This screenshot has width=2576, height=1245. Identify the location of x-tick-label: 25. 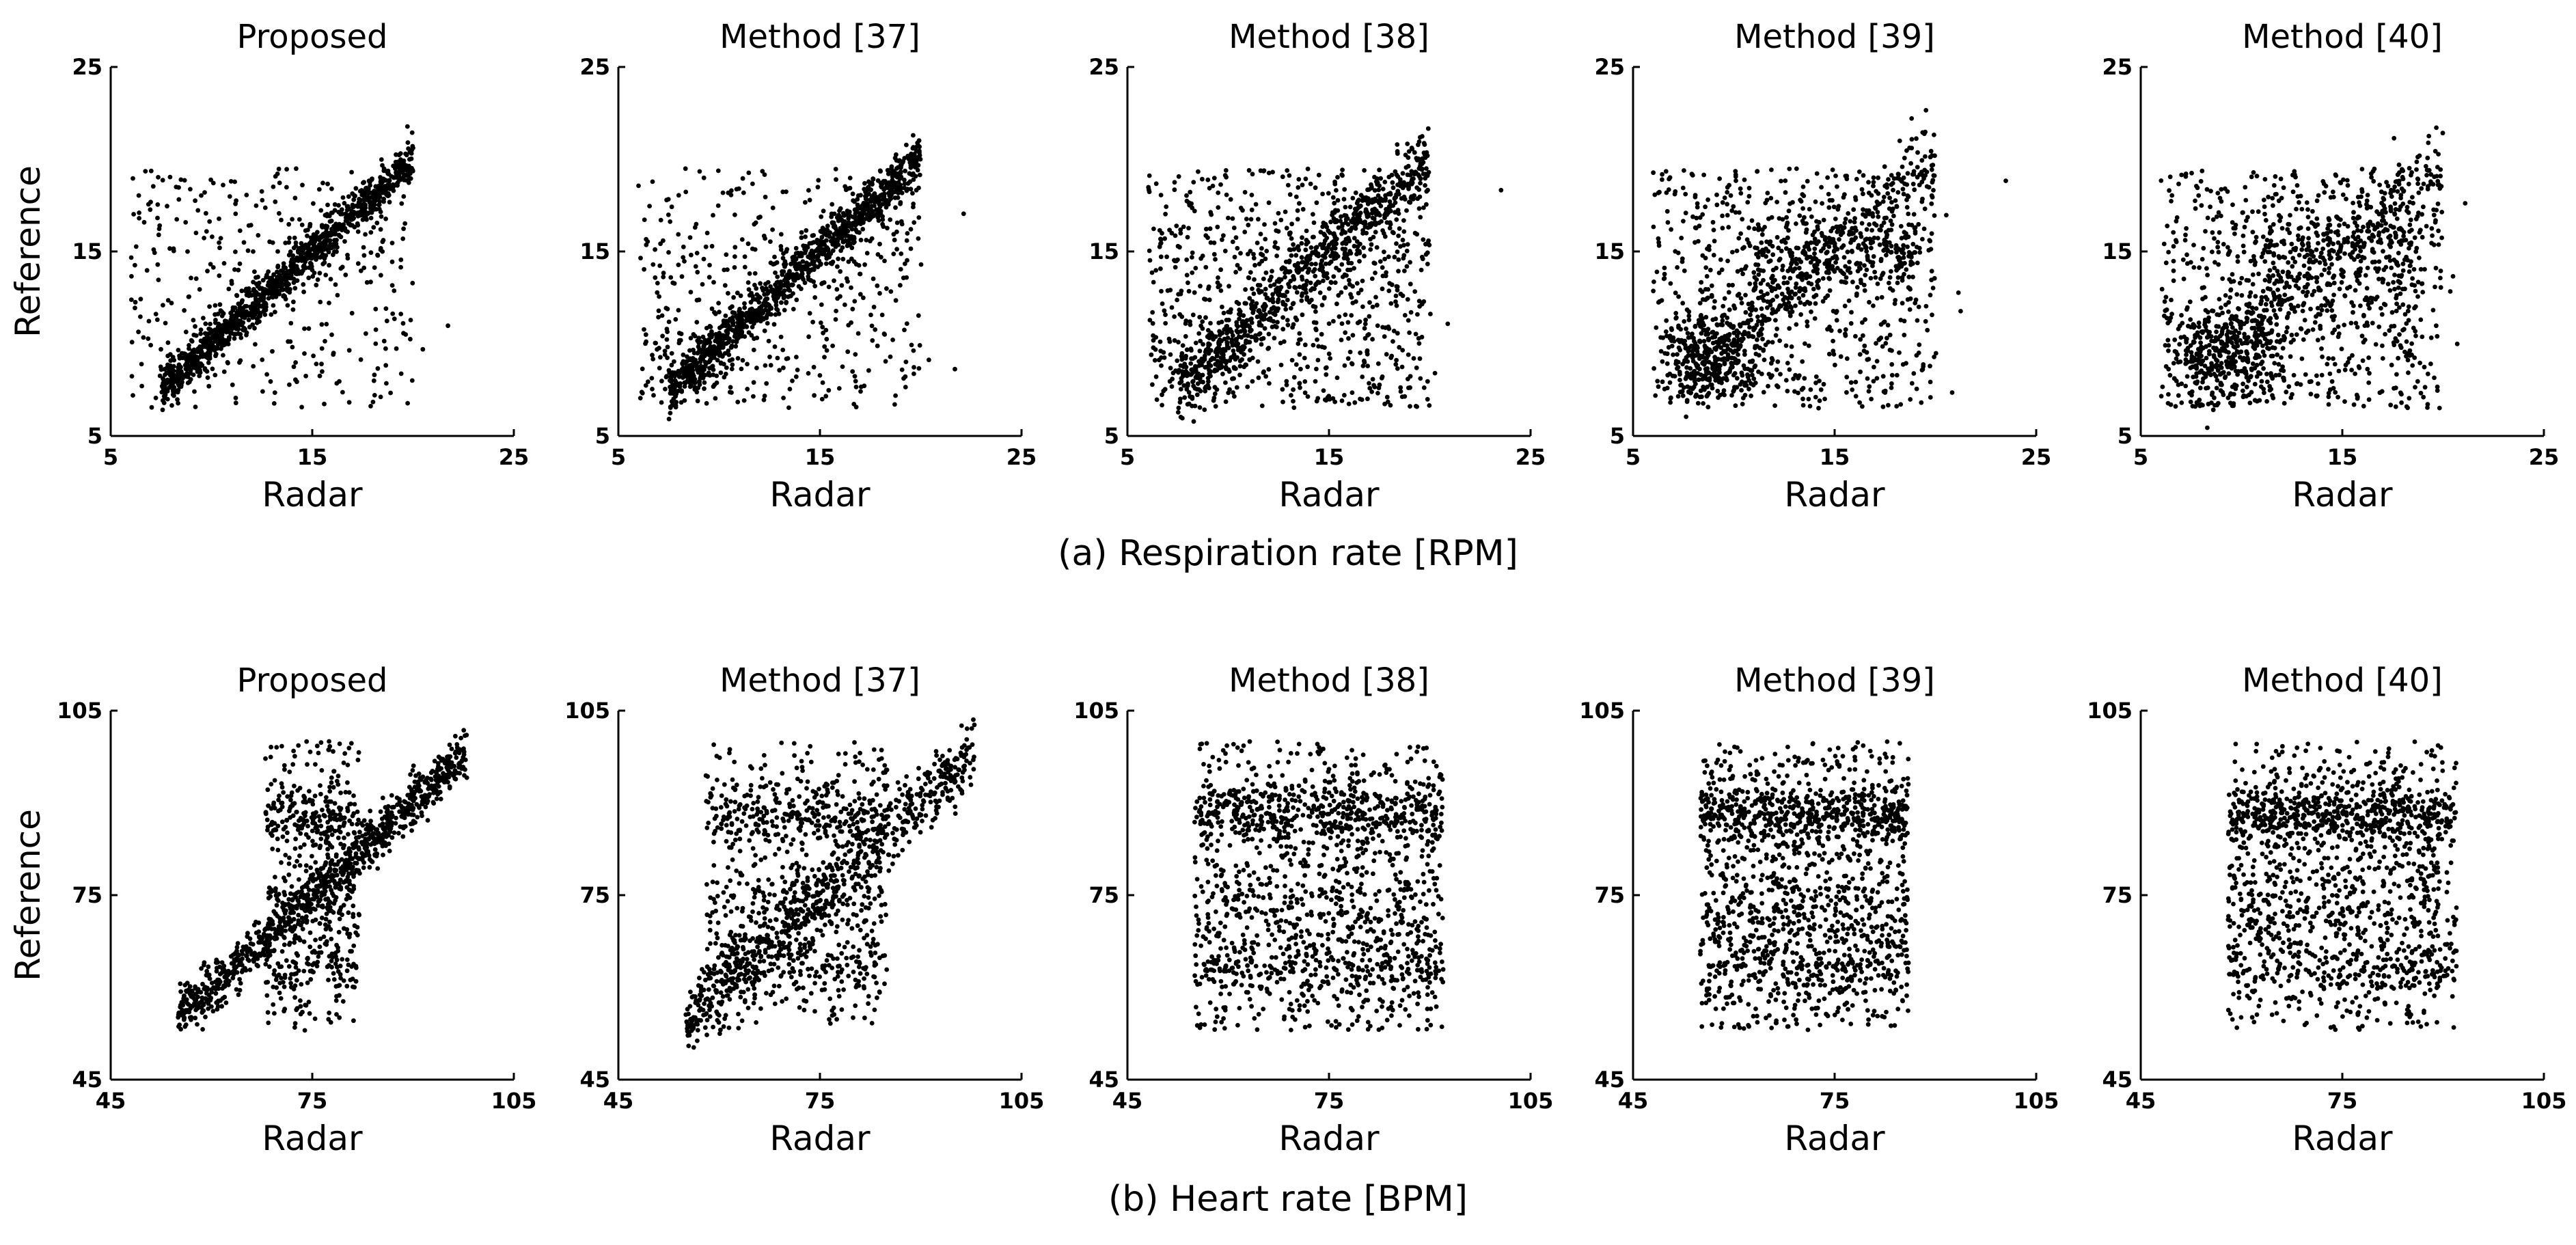
(514, 457).